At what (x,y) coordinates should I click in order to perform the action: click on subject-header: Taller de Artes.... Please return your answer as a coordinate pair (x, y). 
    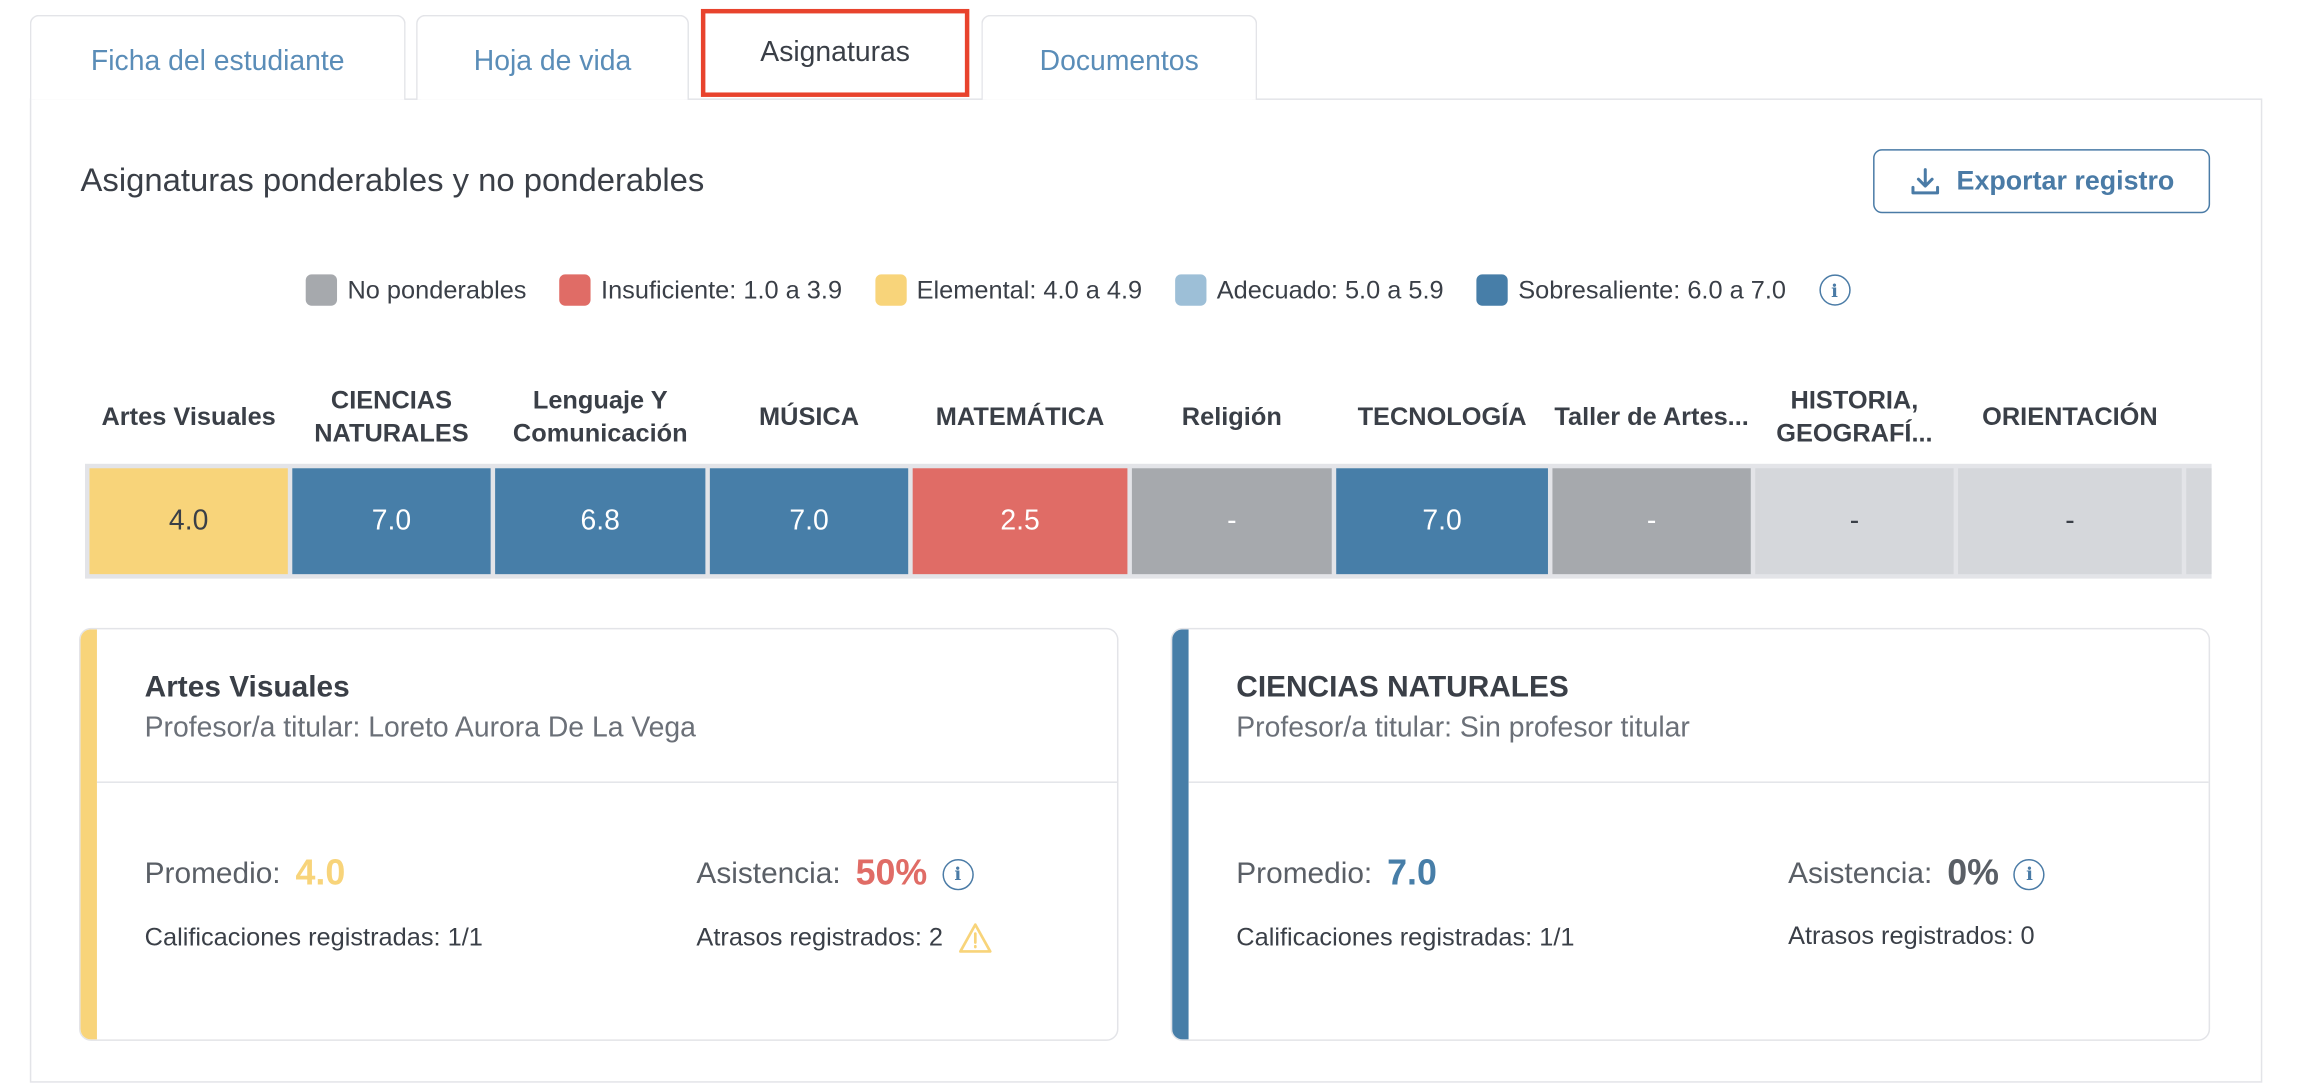
    Looking at the image, I should click on (1651, 416).